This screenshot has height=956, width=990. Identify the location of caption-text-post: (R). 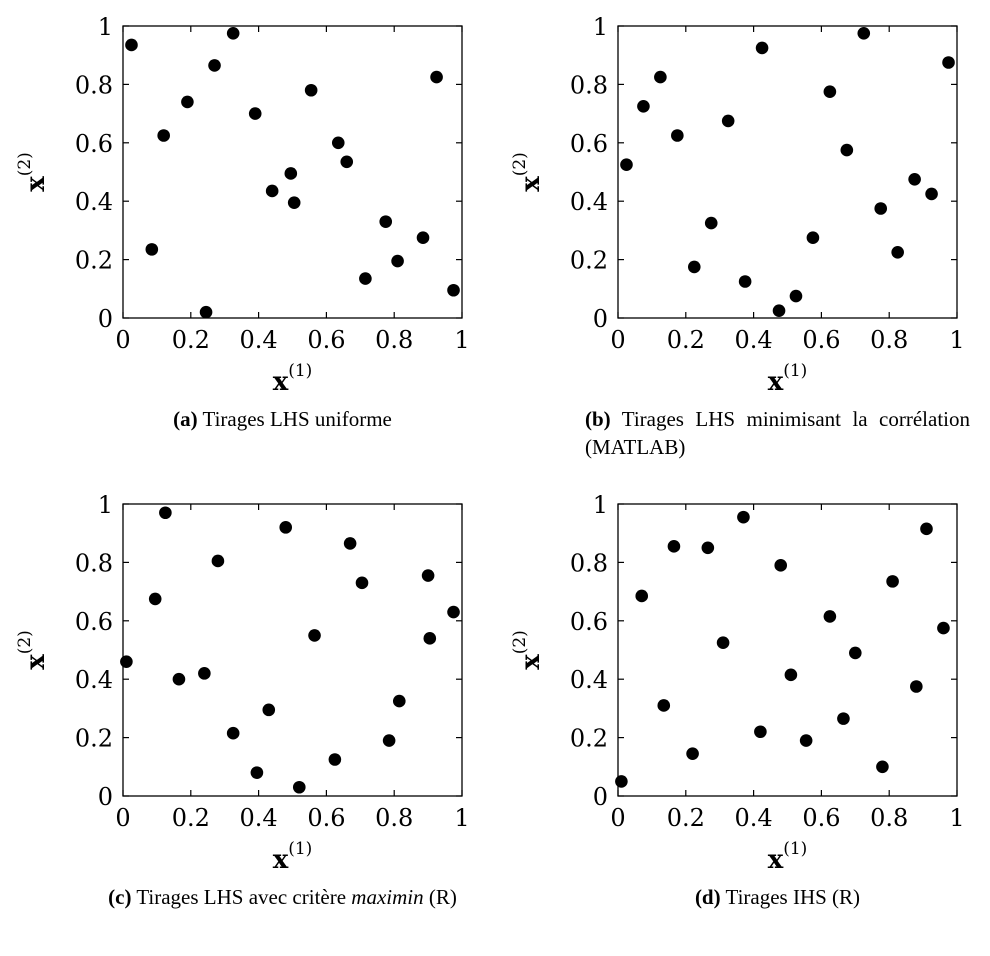
(440, 897).